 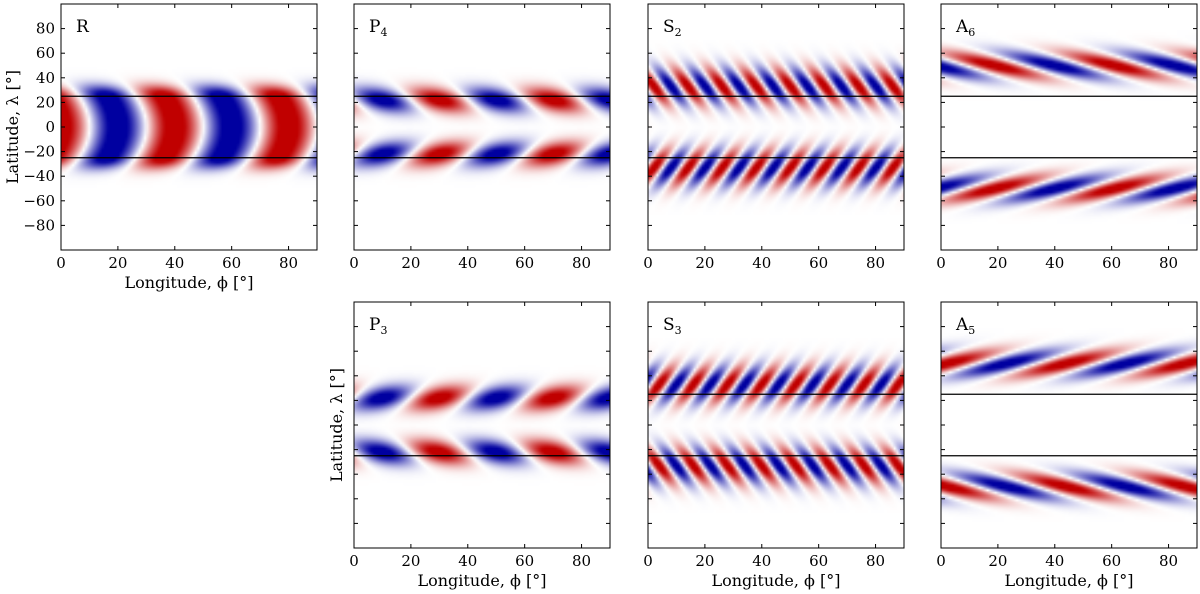 What do you see at coordinates (581, 263) in the screenshot?
I see `x-tick-label-P4-80: 80` at bounding box center [581, 263].